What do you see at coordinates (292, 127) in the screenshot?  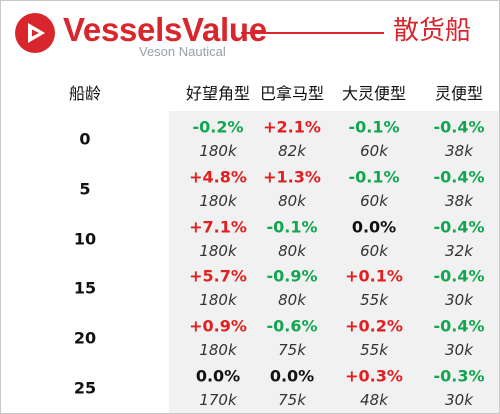 I see `value-change-cell: +2.1%` at bounding box center [292, 127].